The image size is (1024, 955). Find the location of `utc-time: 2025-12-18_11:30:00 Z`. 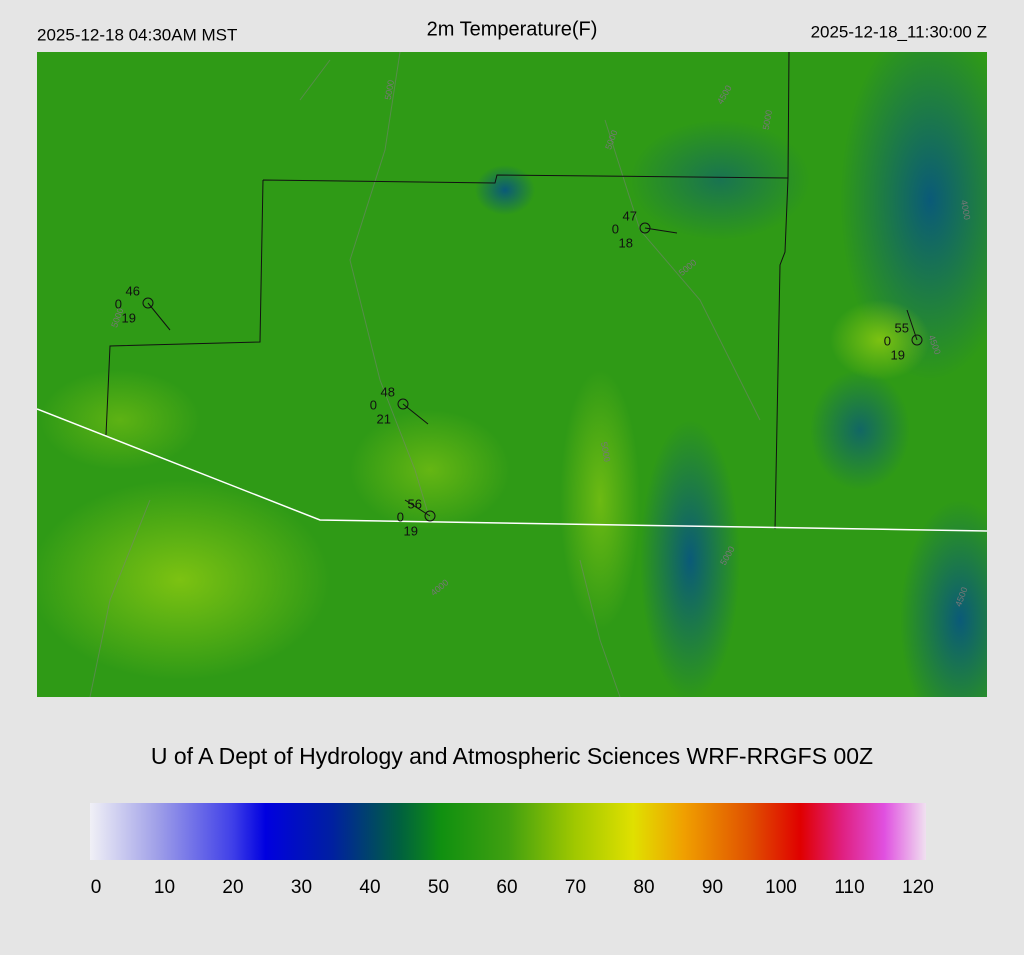

utc-time: 2025-12-18_11:30:00 Z is located at coordinates (899, 31).